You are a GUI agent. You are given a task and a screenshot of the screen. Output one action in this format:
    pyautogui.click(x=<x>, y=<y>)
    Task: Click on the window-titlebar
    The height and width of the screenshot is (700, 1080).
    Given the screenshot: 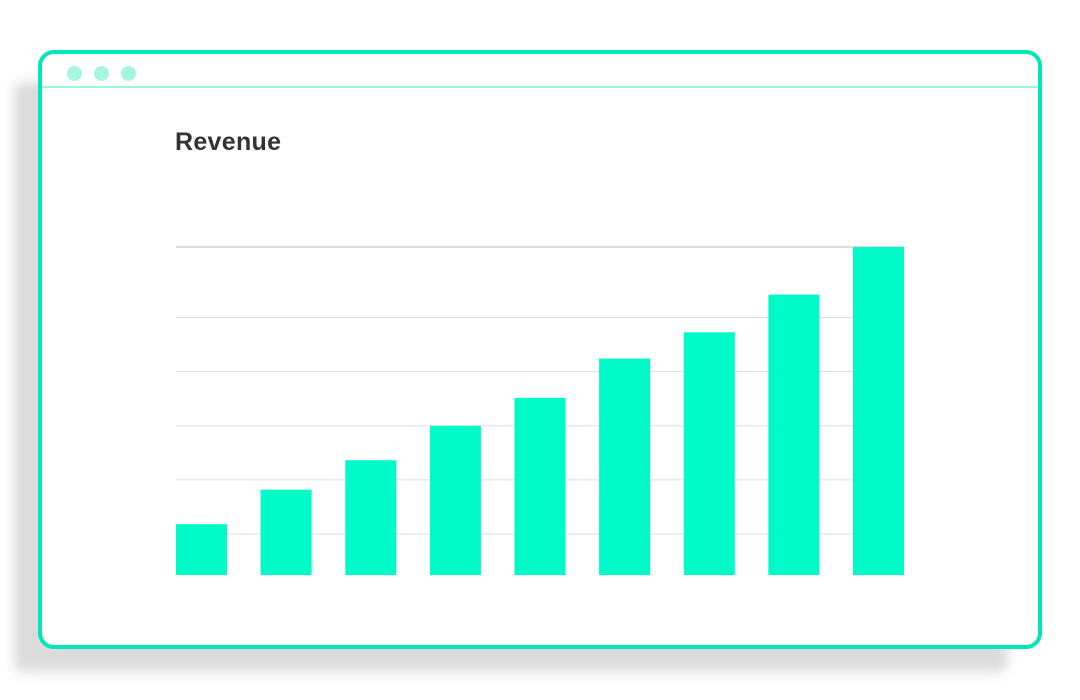 What is the action you would take?
    pyautogui.click(x=540, y=71)
    